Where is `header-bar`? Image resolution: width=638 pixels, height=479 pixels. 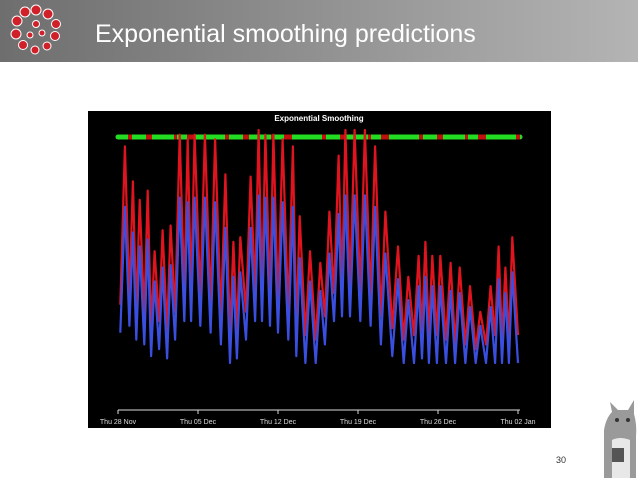
header-bar is located at coordinates (319, 31).